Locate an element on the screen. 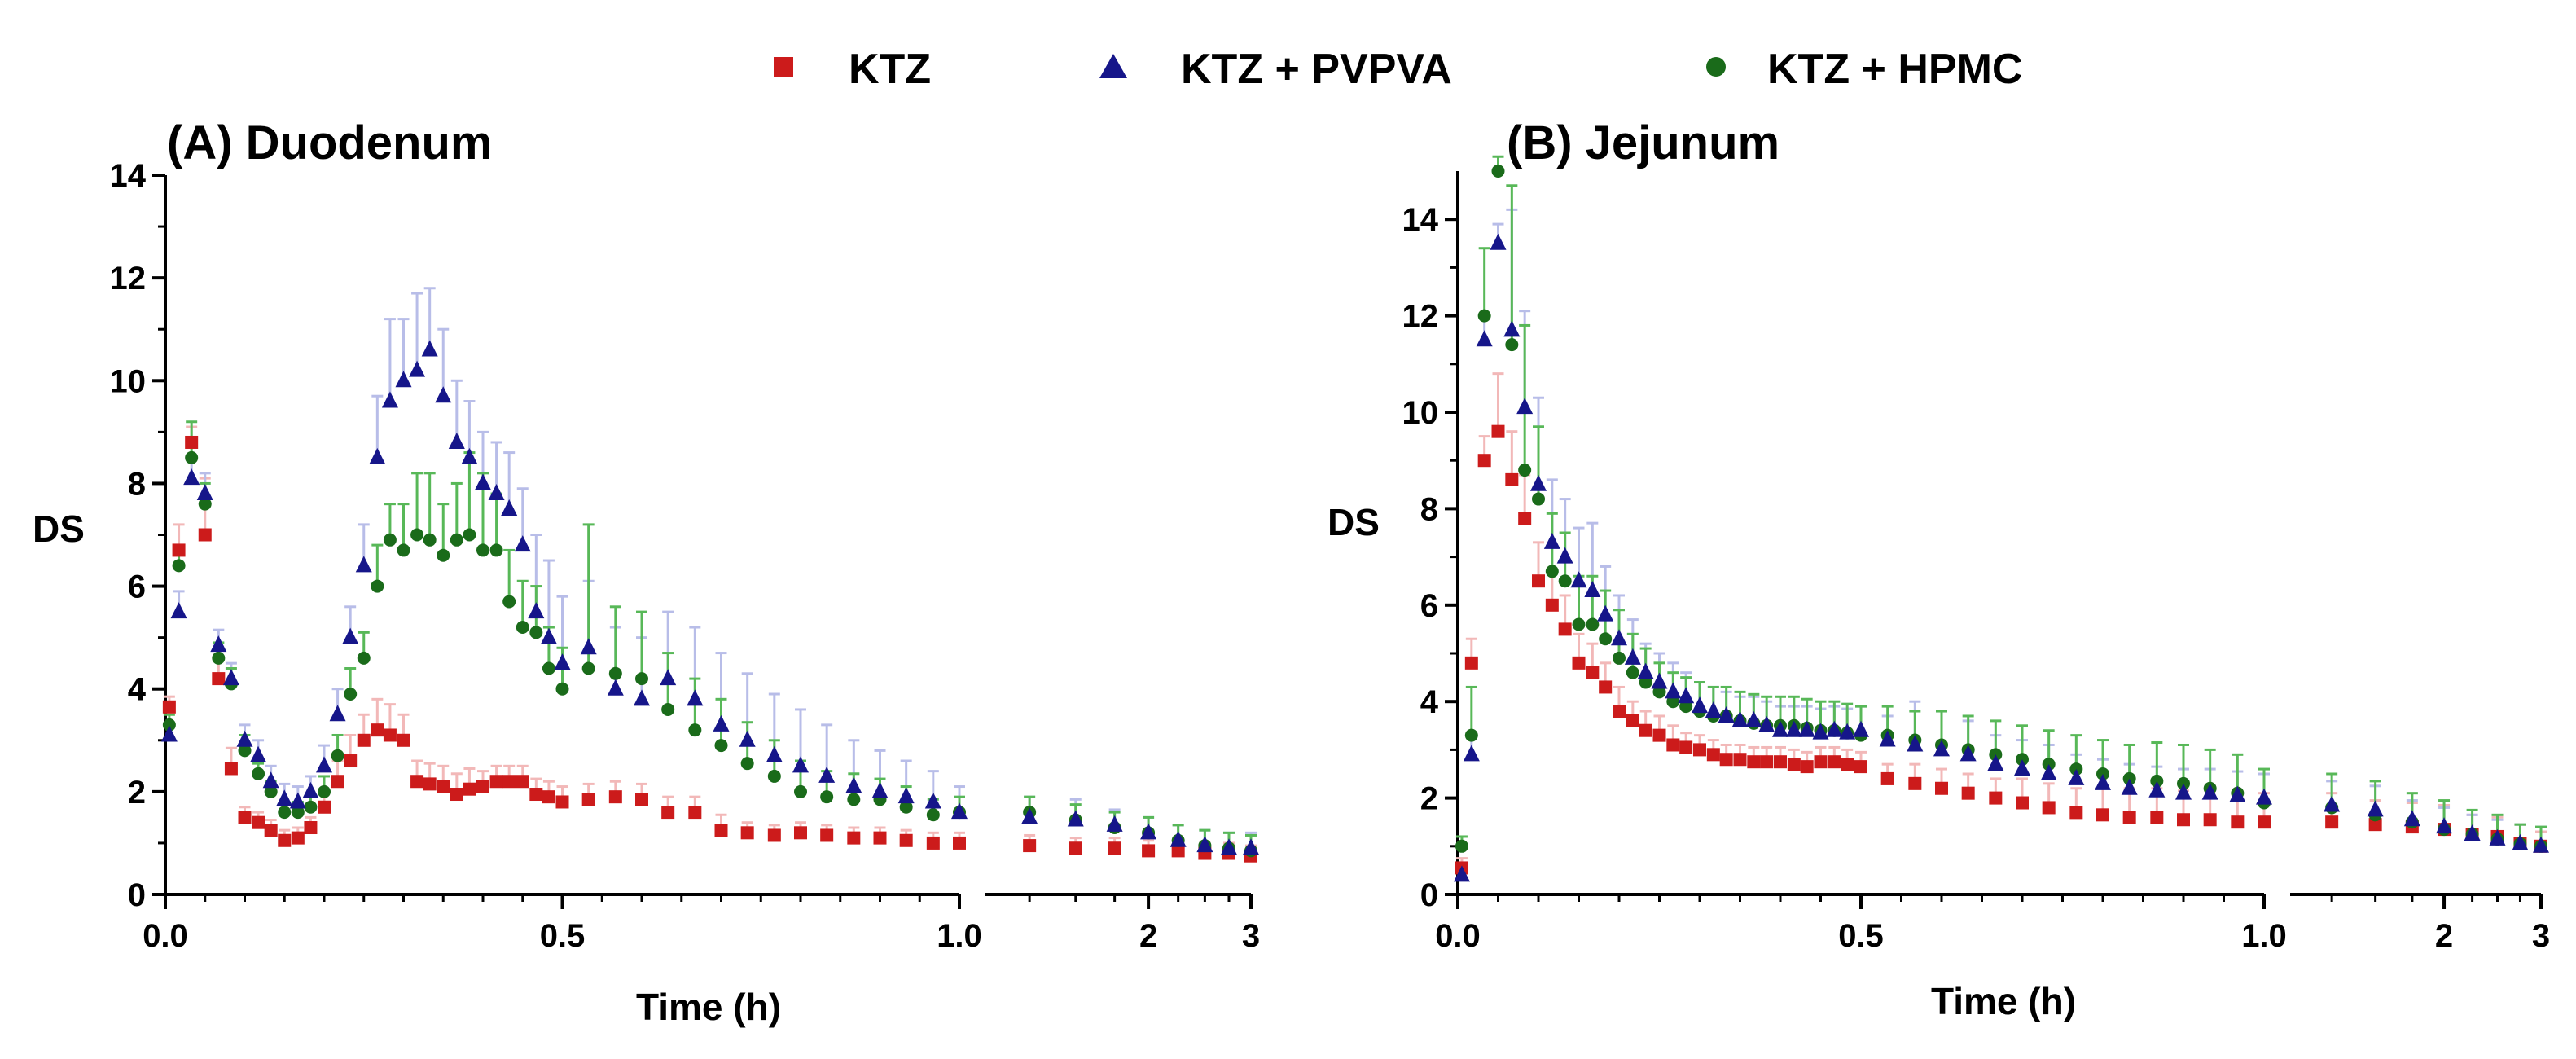  y-tick-label: 6 is located at coordinates (1429, 606).